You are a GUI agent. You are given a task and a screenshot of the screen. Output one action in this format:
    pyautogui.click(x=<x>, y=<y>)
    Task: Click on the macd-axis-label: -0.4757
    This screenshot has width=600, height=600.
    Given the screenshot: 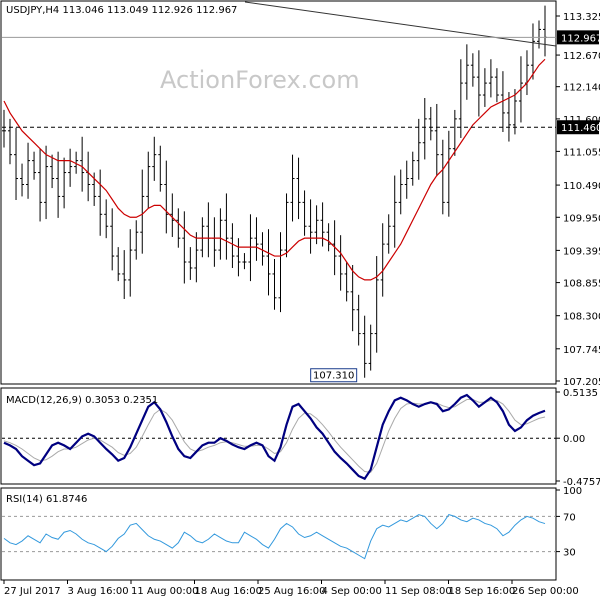 What is the action you would take?
    pyautogui.click(x=581, y=482)
    